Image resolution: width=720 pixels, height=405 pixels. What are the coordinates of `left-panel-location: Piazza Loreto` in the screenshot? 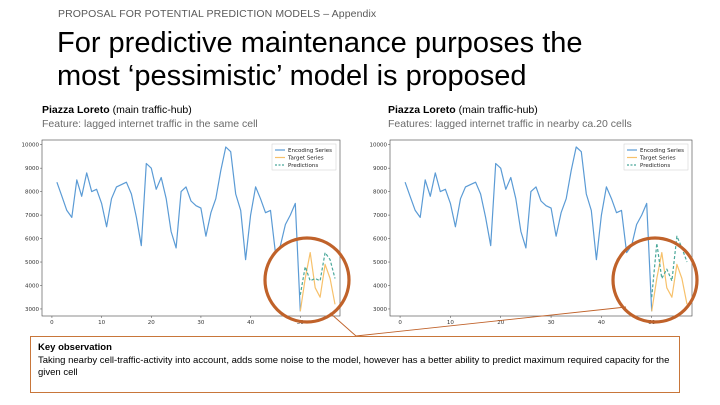 It's located at (76, 110).